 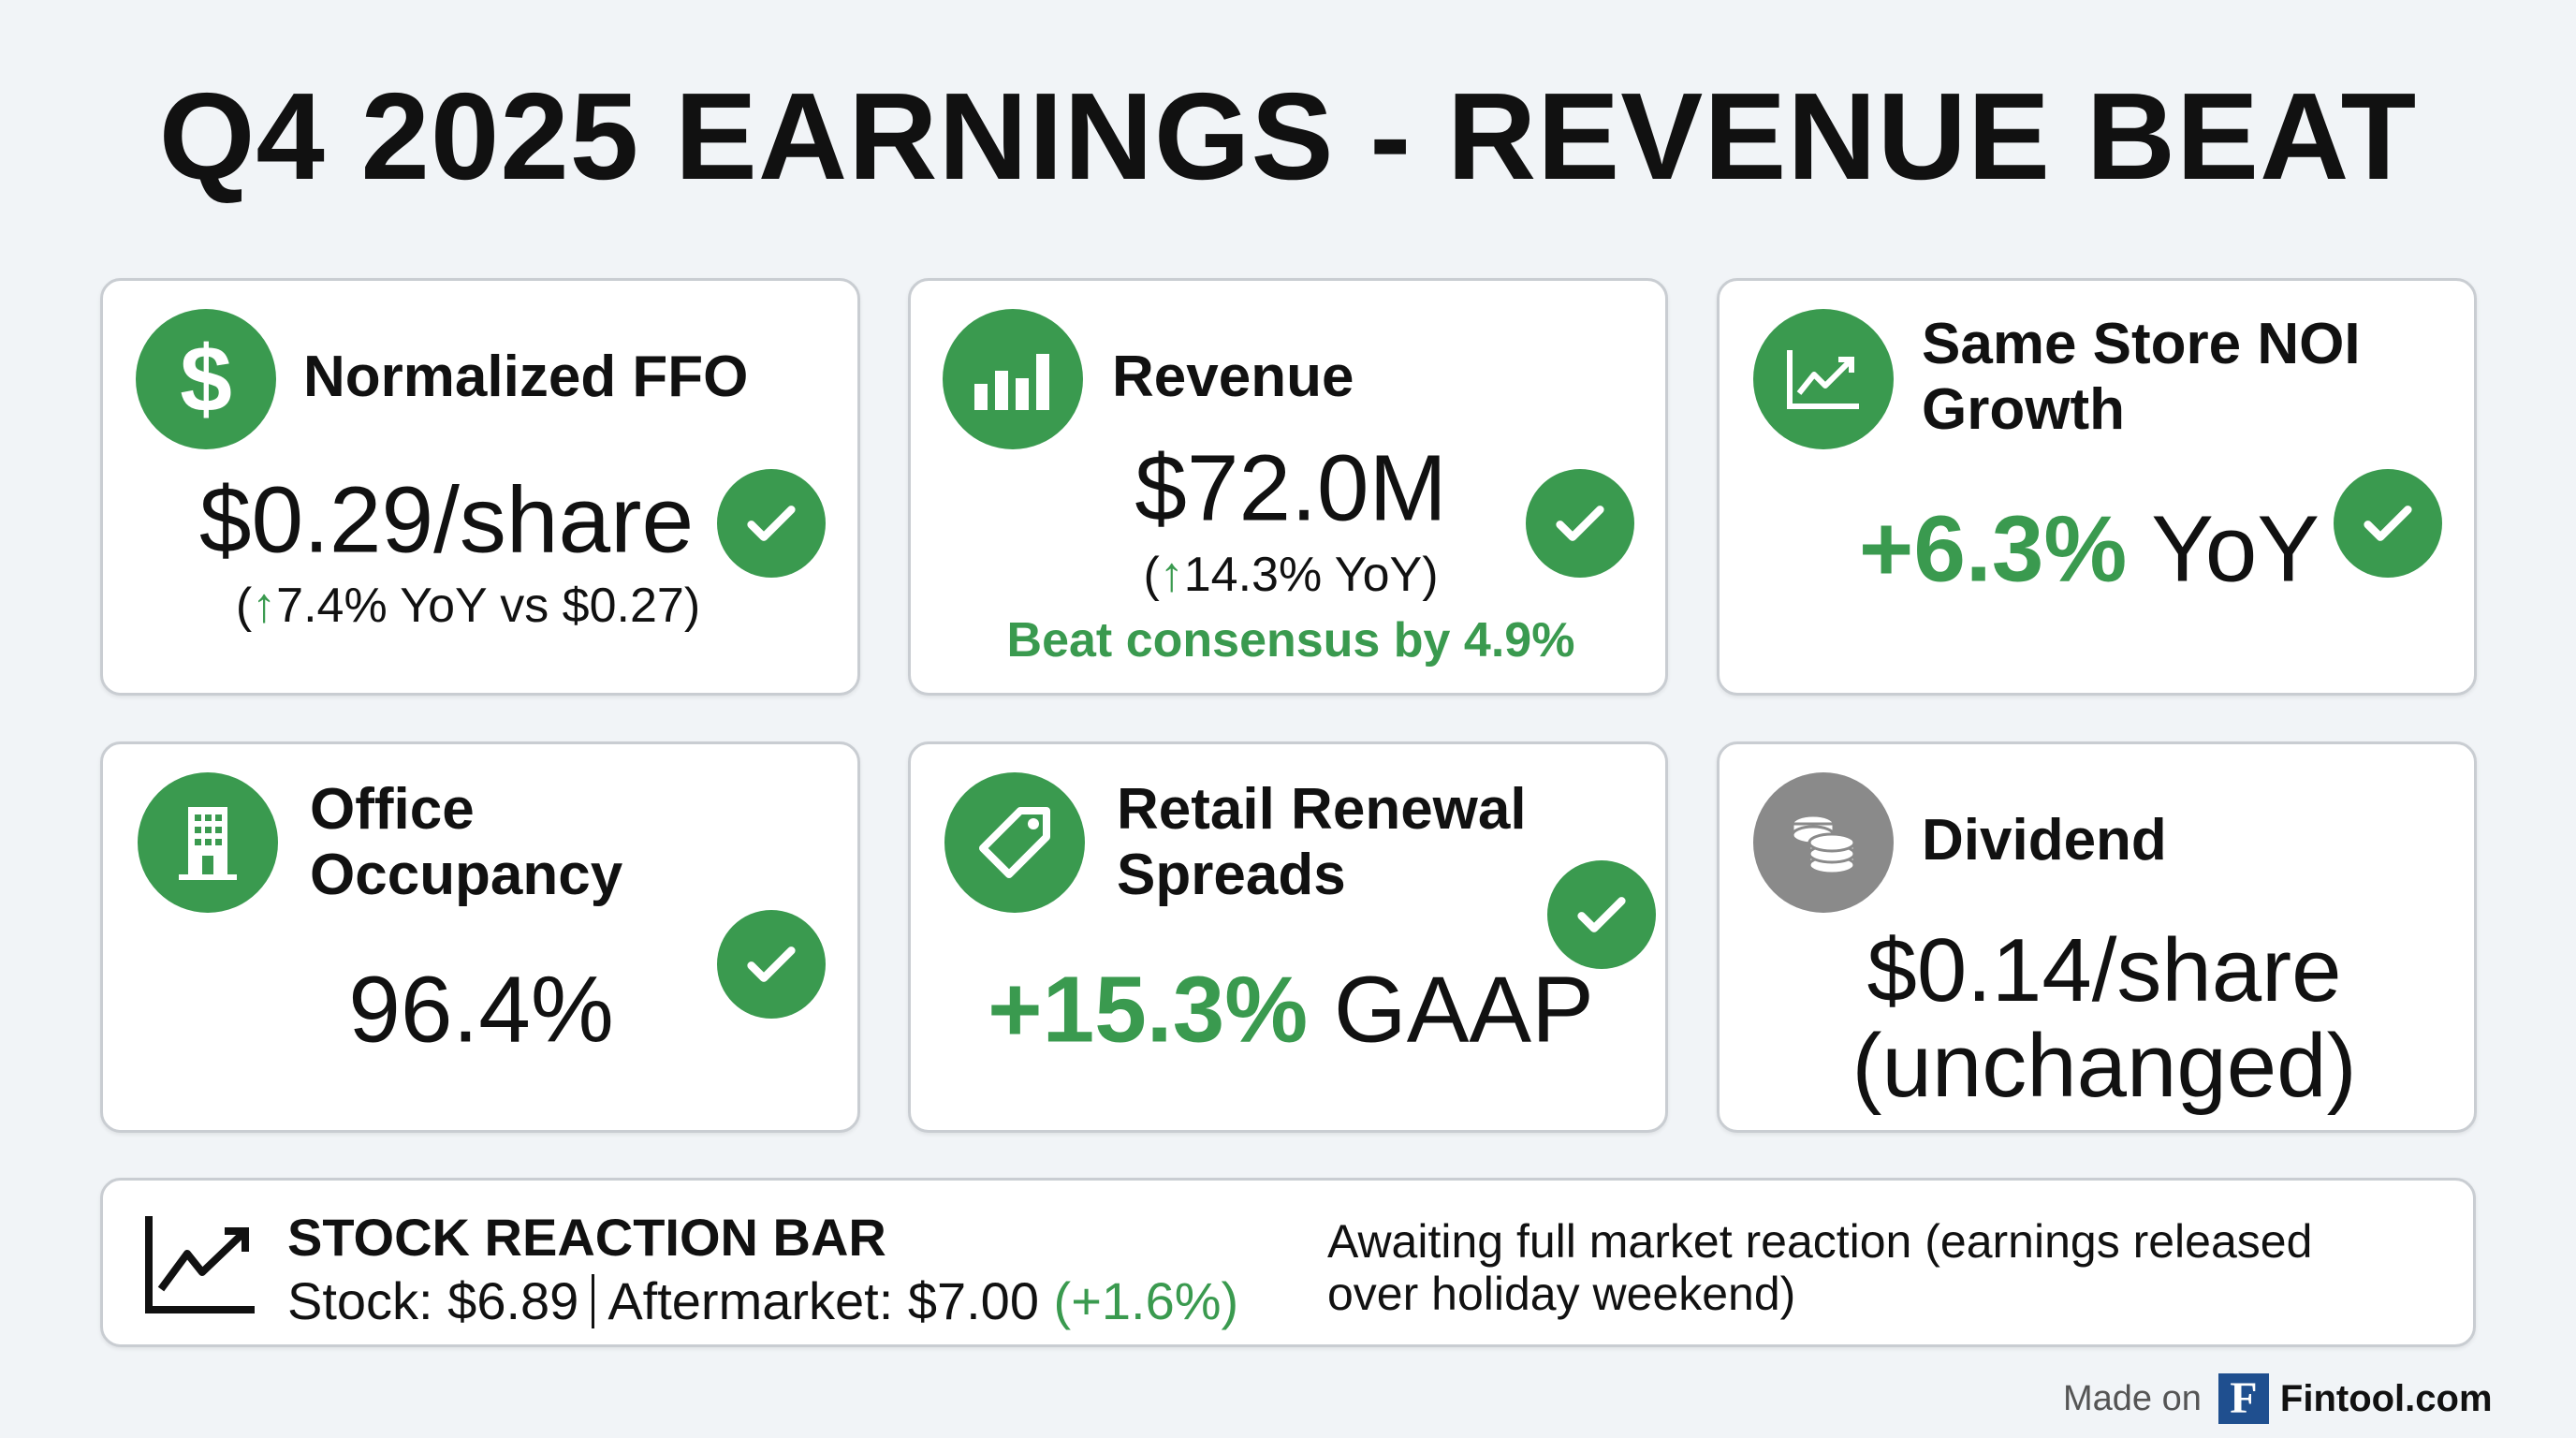 I want to click on card-title-line2: Growth, so click(x=2023, y=409).